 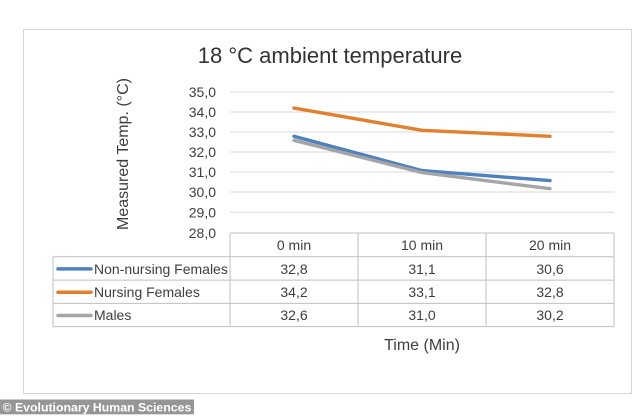 I want to click on svg-text: 18 °C ambient temperature, so click(x=330, y=55).